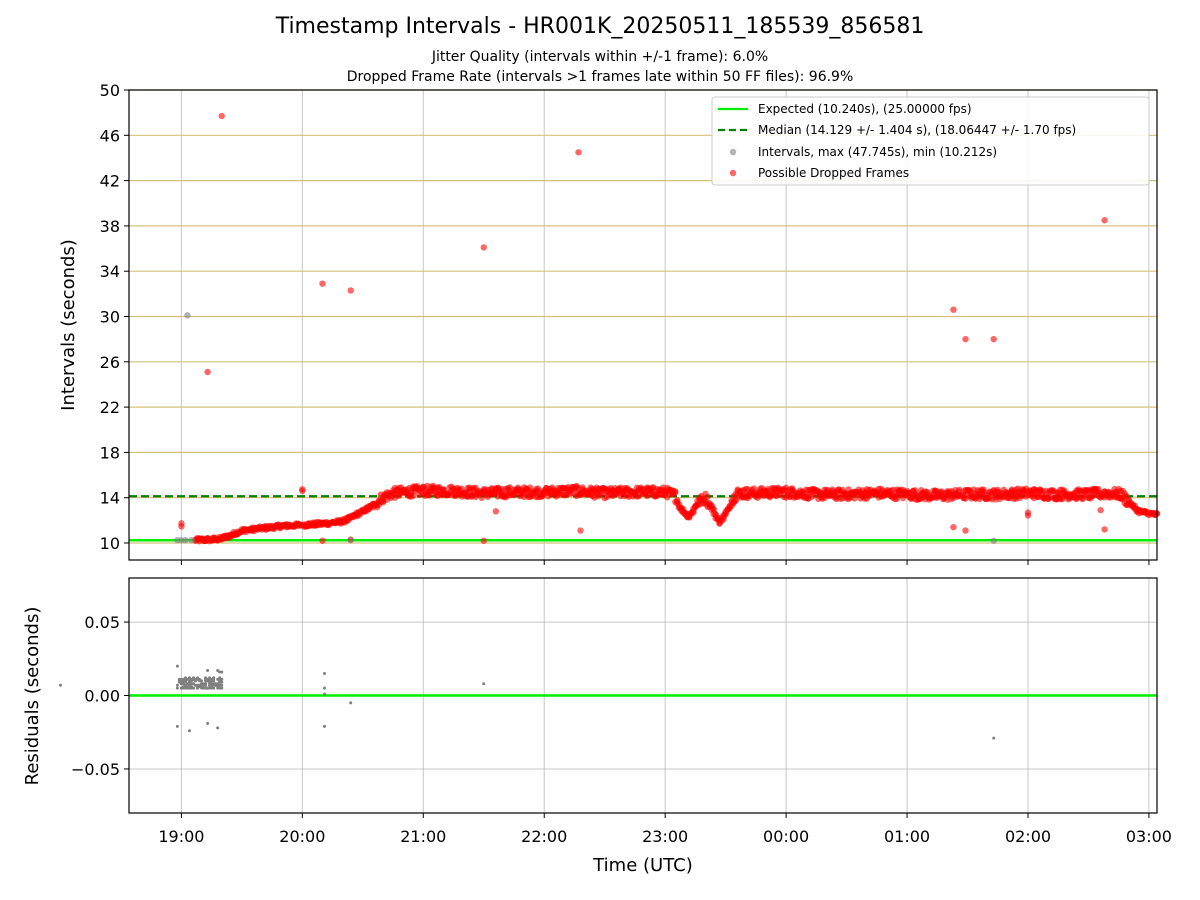 The image size is (1200, 900). I want to click on legend-box, so click(930, 141).